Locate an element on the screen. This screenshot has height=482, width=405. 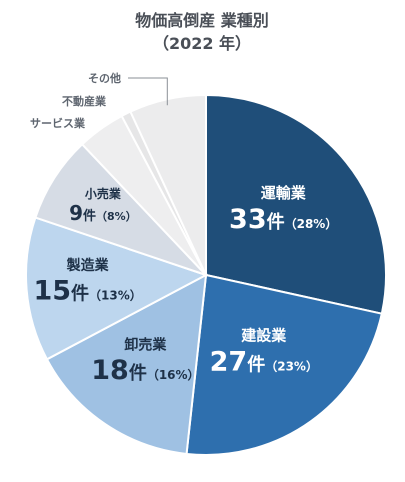
slice-label-value: 15件（13%） is located at coordinates (87, 291).